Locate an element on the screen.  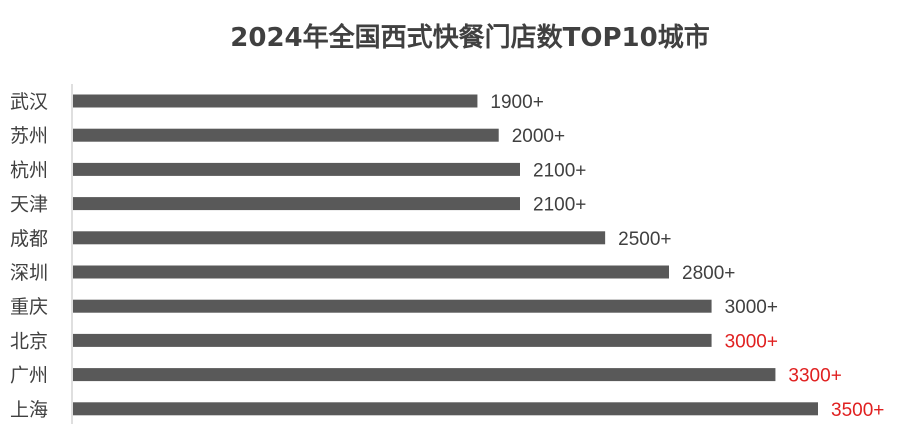
data-label: 1900+ is located at coordinates (516, 102).